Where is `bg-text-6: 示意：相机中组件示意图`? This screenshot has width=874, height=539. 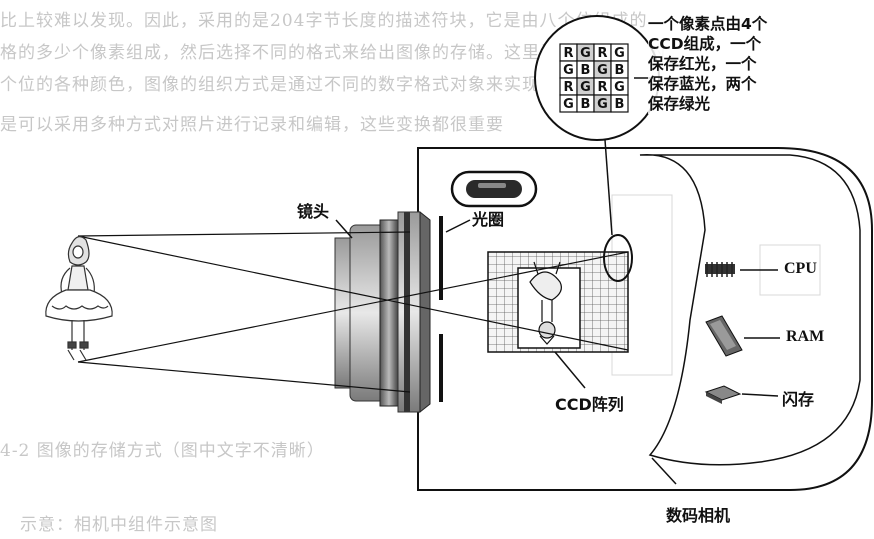
bg-text-6: 示意：相机中组件示意图 is located at coordinates (119, 525).